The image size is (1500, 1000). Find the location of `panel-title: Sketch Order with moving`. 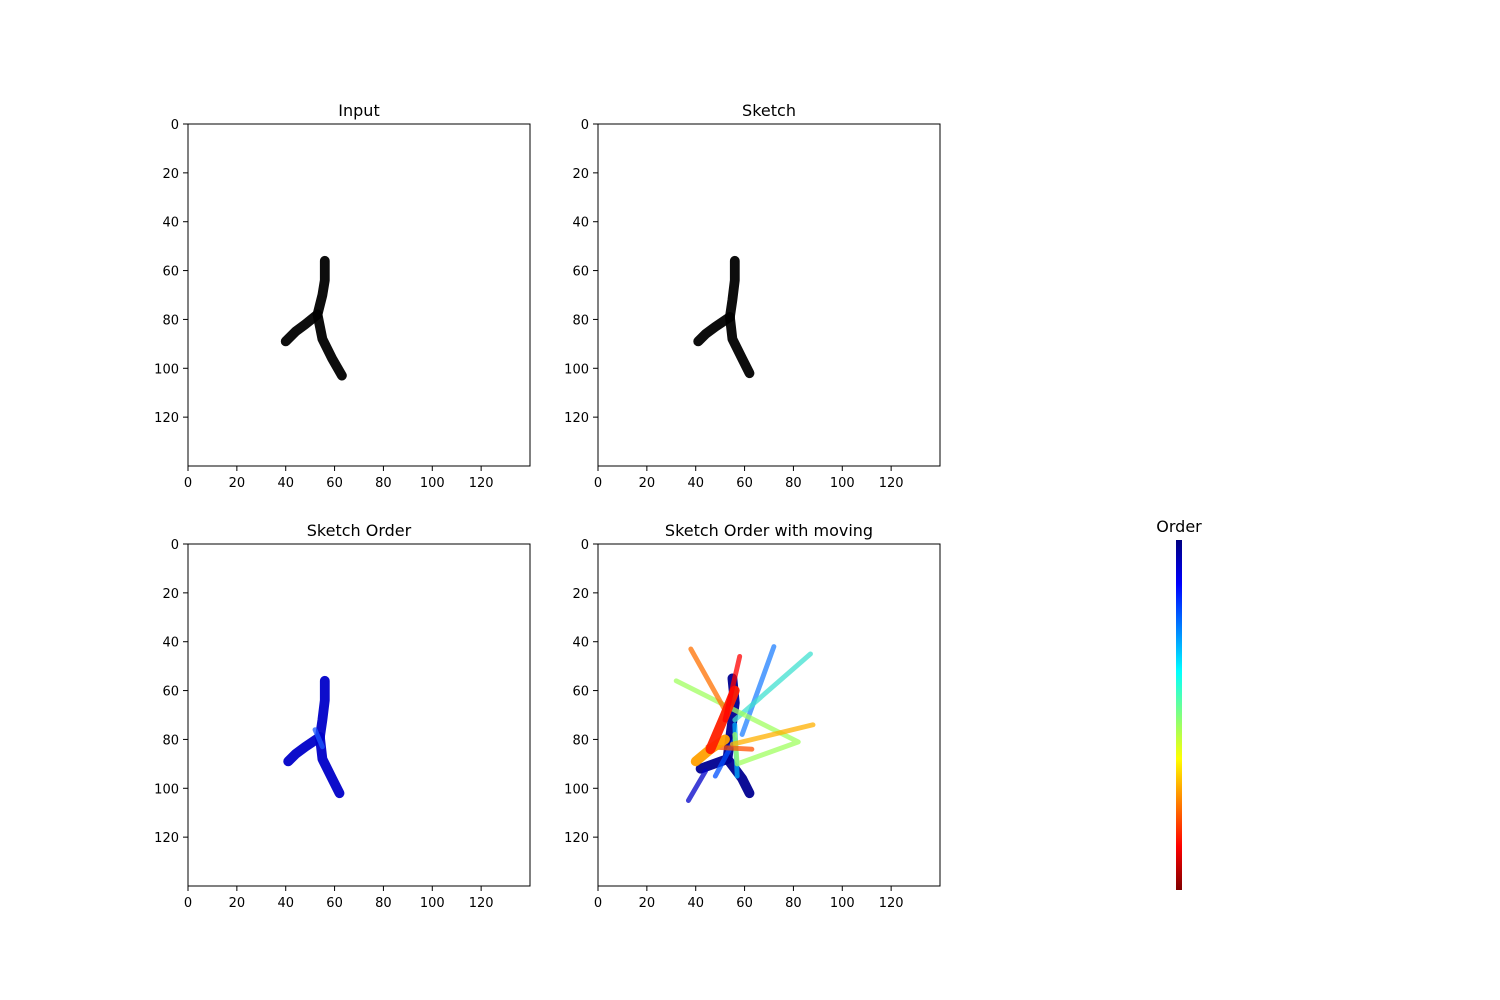

panel-title: Sketch Order with moving is located at coordinates (769, 530).